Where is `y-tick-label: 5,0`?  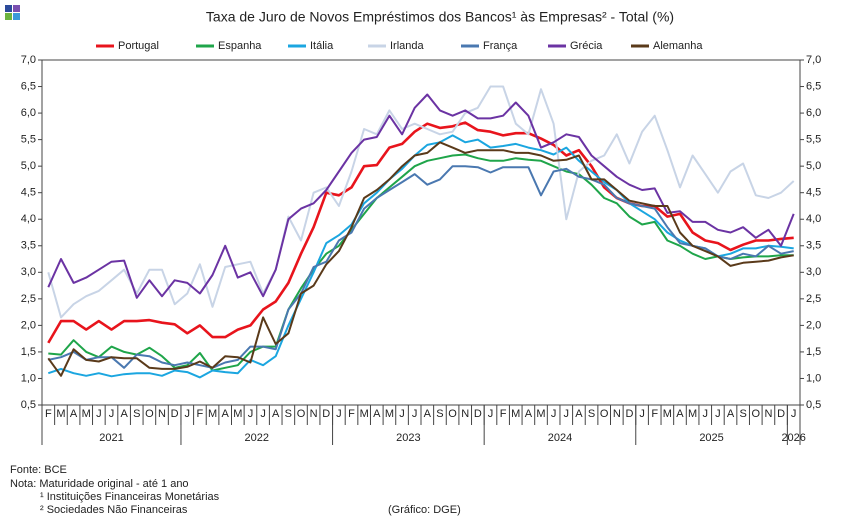 y-tick-label: 5,0 is located at coordinates (28, 166).